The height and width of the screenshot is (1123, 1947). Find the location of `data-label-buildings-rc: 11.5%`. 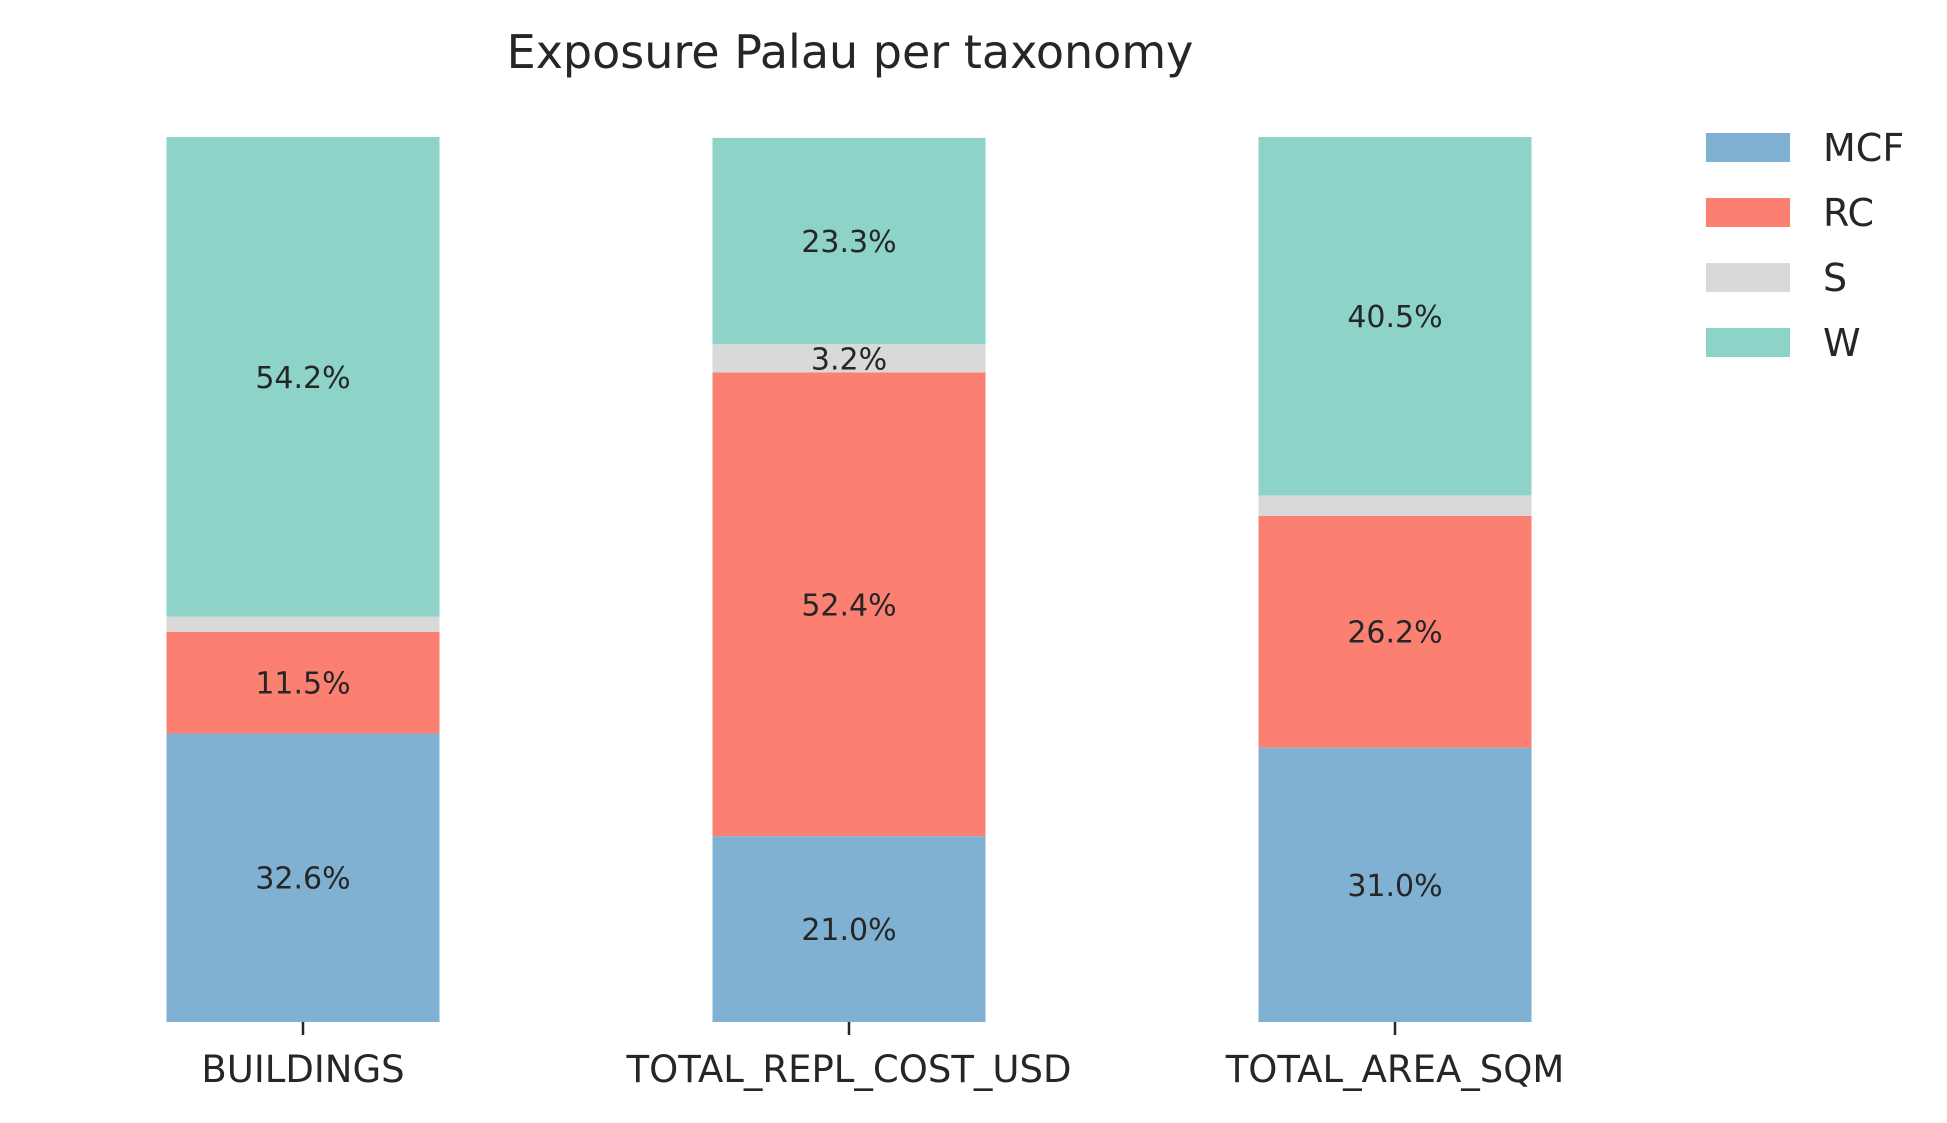

data-label-buildings-rc: 11.5% is located at coordinates (302, 684).